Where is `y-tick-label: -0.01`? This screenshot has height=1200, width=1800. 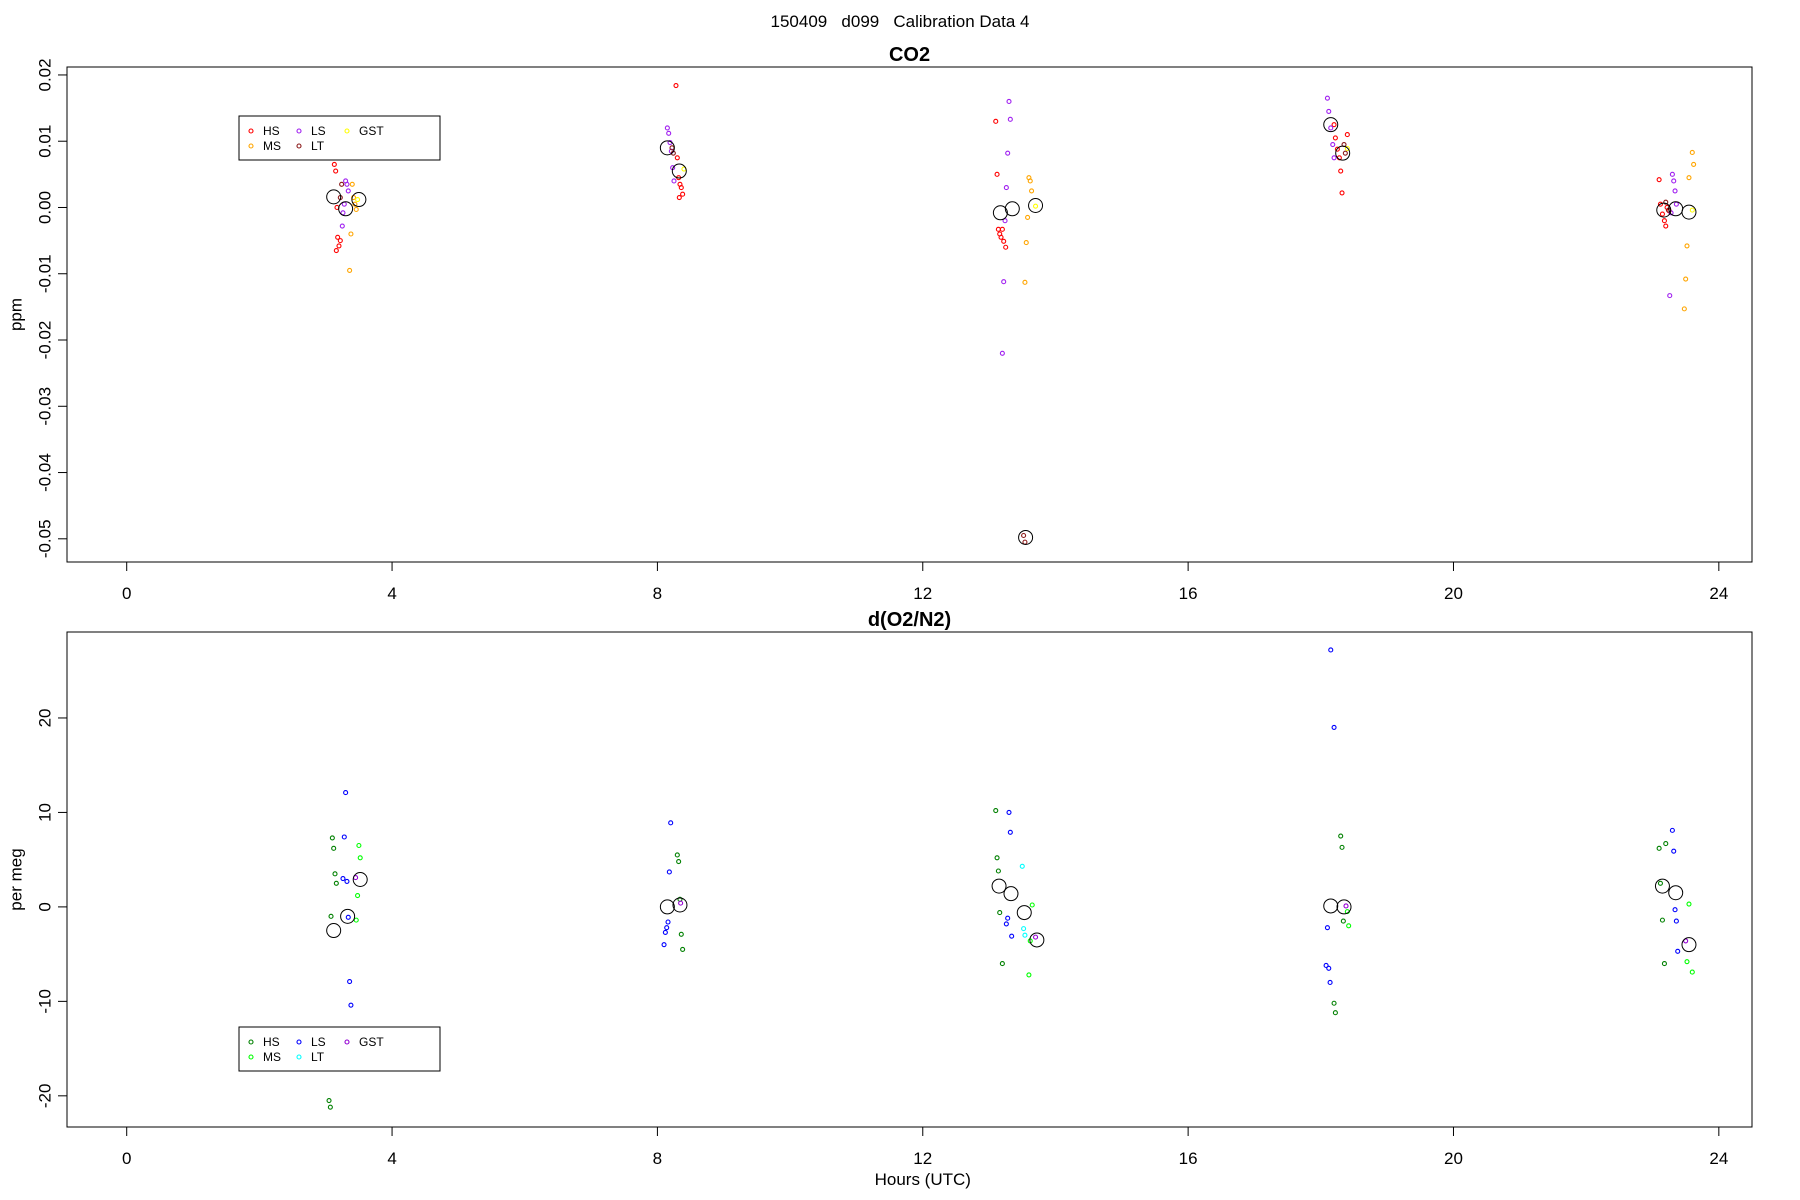 y-tick-label: -0.01 is located at coordinates (45, 273).